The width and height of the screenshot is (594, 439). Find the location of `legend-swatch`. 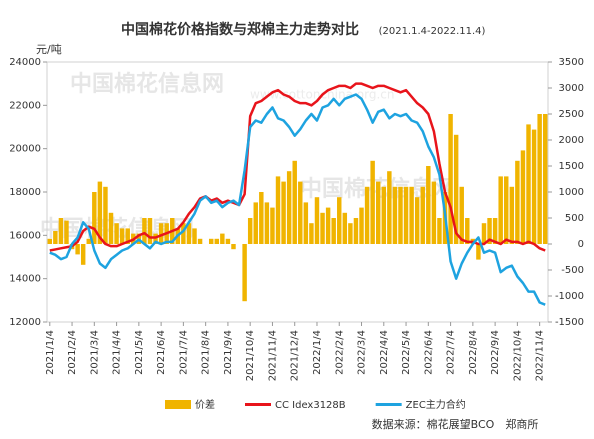

legend-swatch is located at coordinates (178, 404).